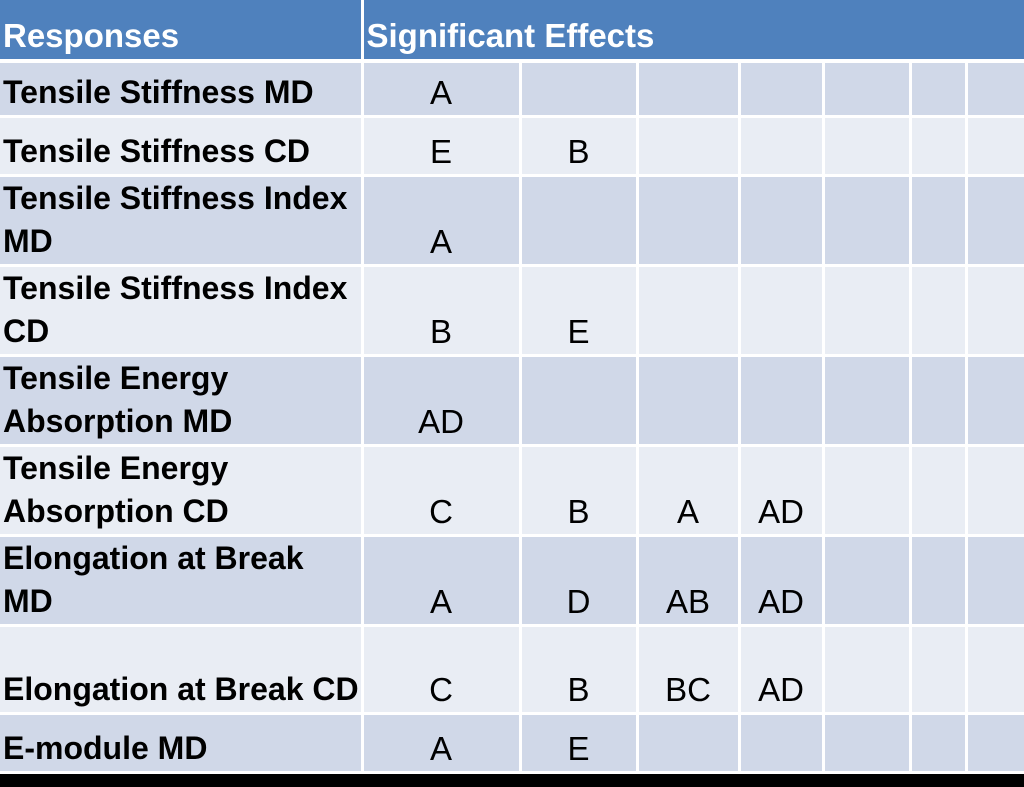 The width and height of the screenshot is (1024, 787). Describe the element at coordinates (182, 146) in the screenshot. I see `response-cell: Tensile Stiffness CD` at that location.